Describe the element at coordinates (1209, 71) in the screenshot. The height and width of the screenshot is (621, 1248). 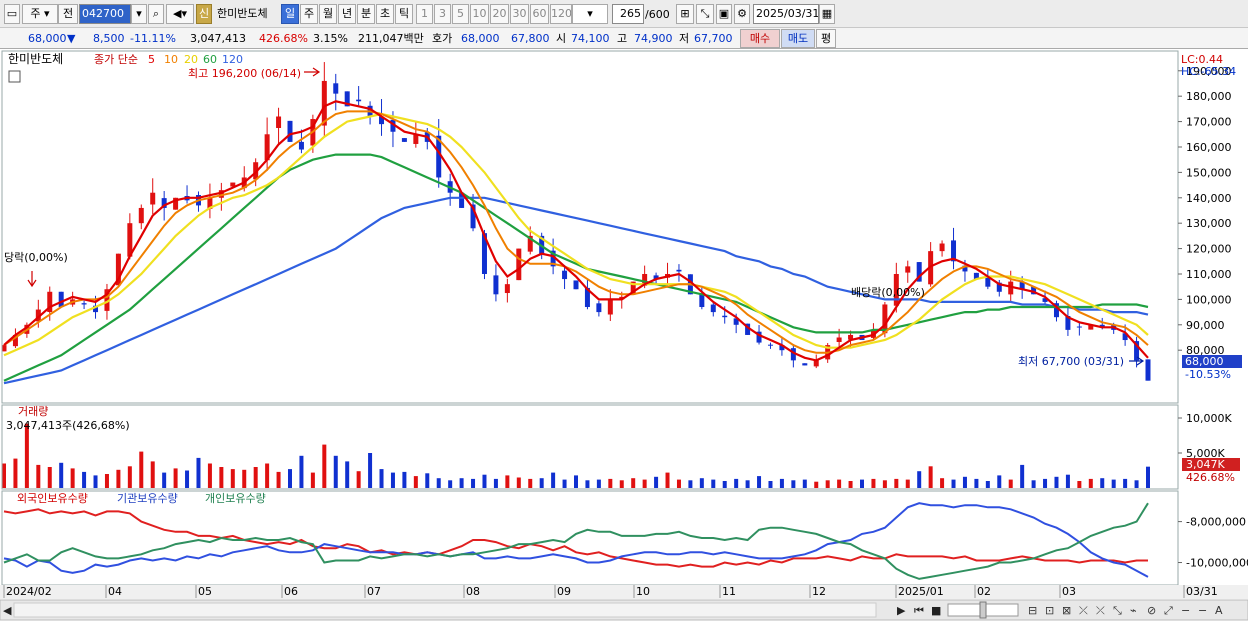
I see `price-tick-label-11: 190,000` at that location.